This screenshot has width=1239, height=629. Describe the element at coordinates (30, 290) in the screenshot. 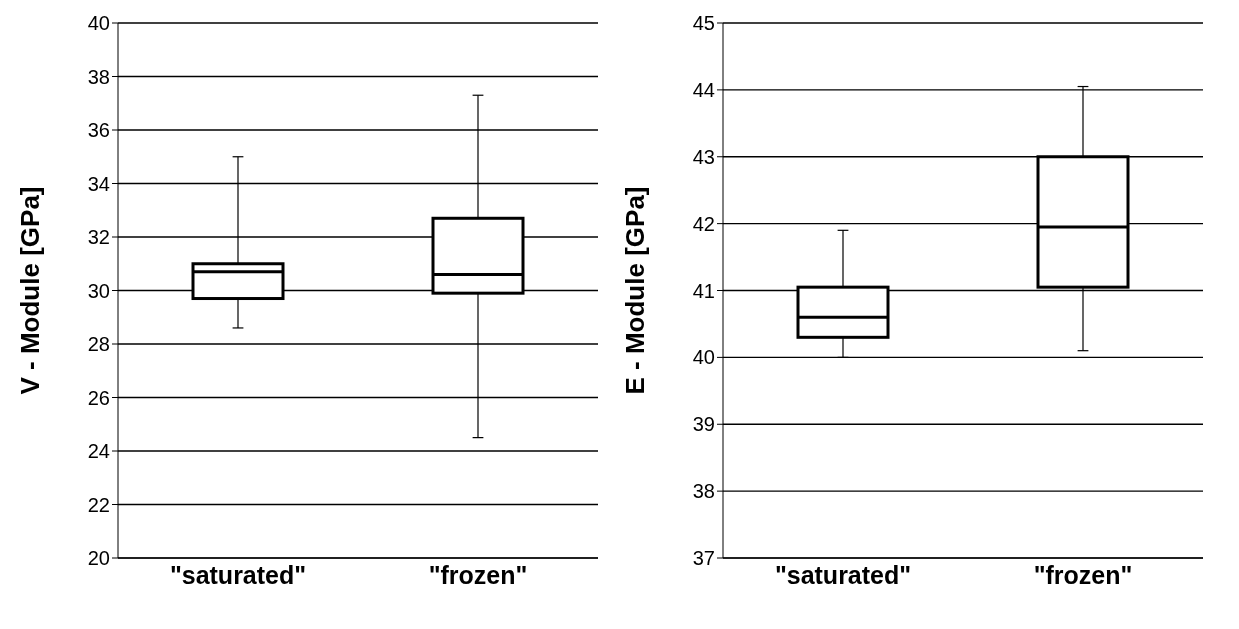

I see `y-axis-title: V - Module [GPa]` at that location.